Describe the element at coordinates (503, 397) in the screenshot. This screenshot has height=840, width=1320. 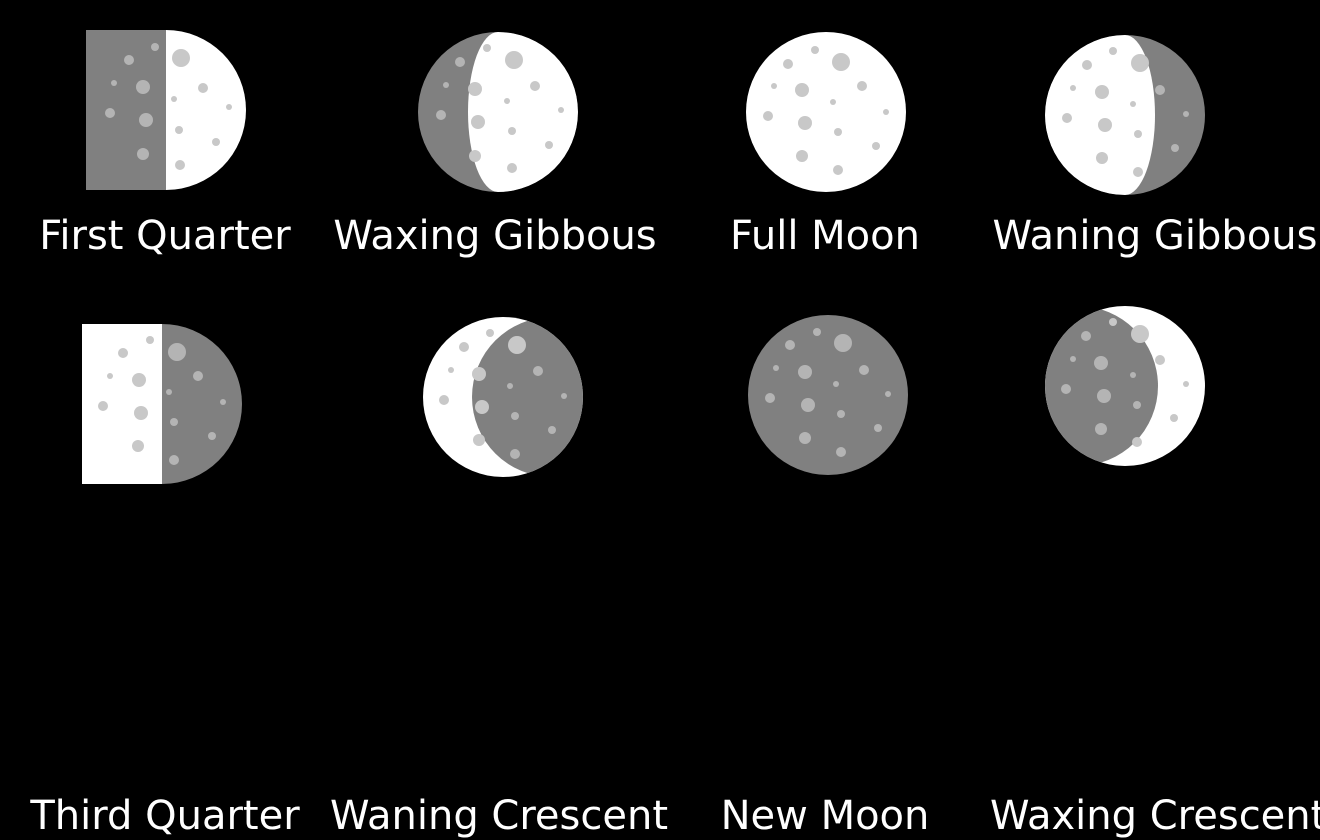
I see `waning-crescent-moon-icon` at that location.